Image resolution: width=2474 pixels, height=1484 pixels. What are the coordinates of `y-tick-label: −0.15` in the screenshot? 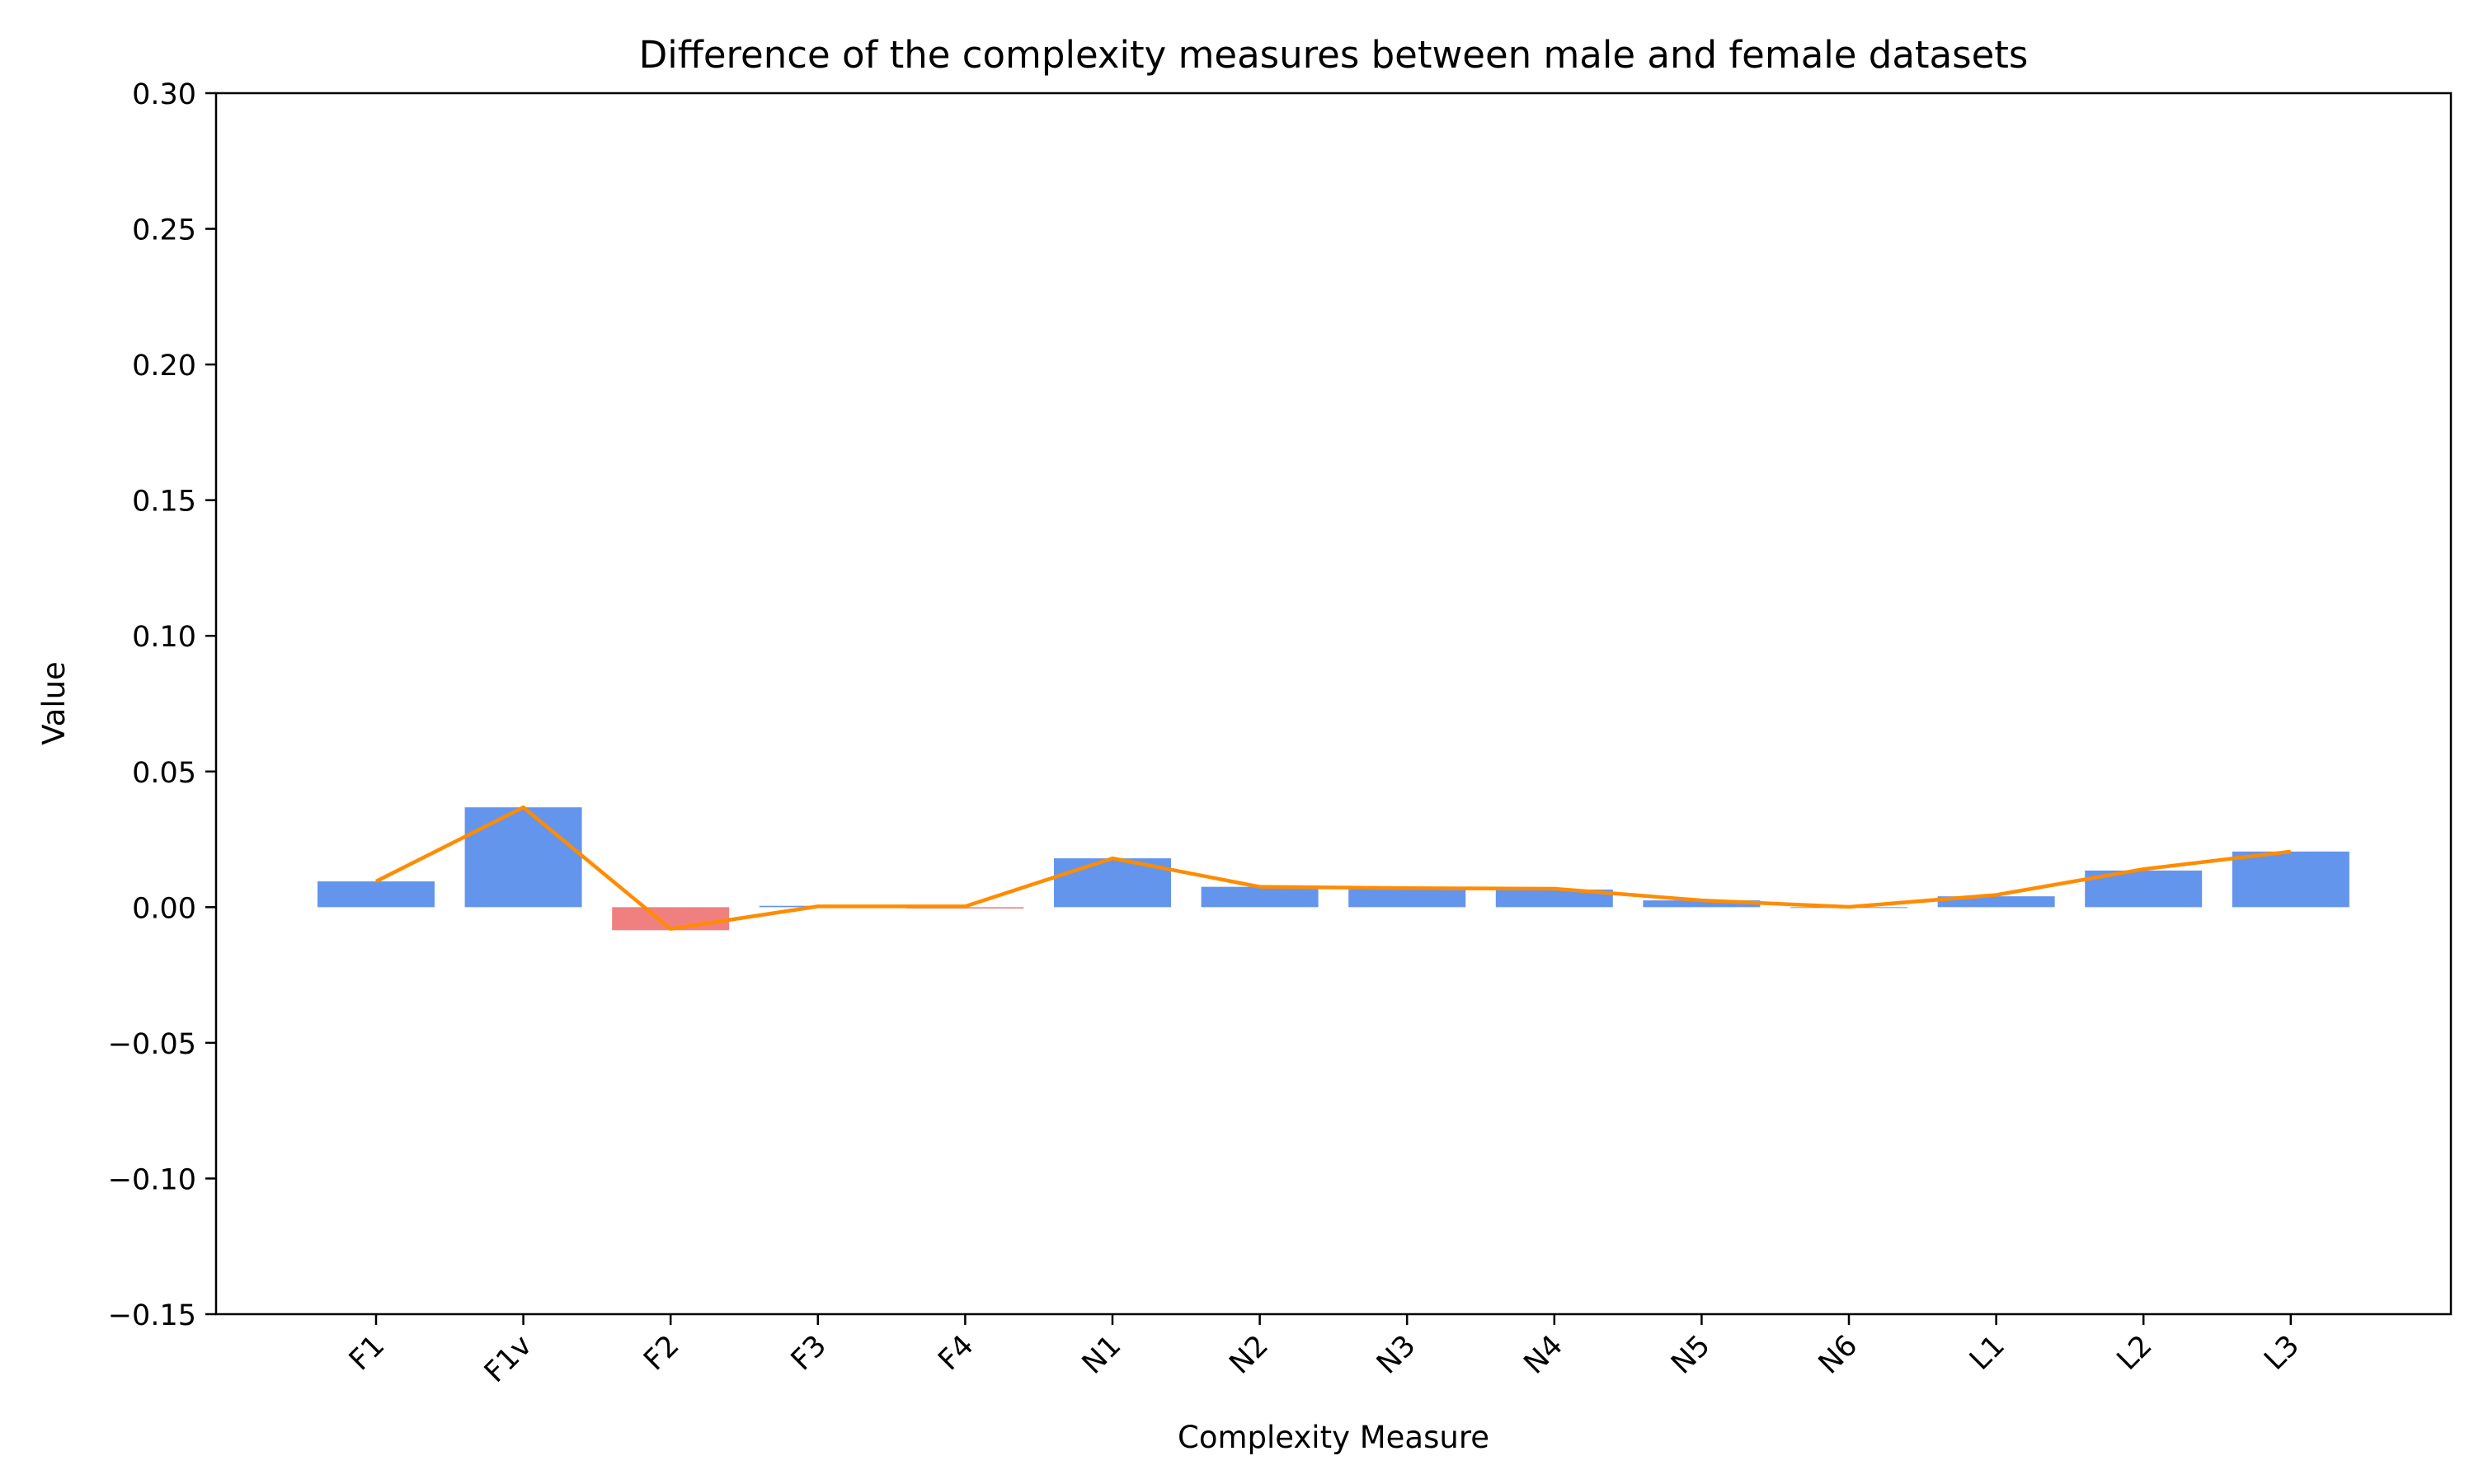 It's located at (152, 1315).